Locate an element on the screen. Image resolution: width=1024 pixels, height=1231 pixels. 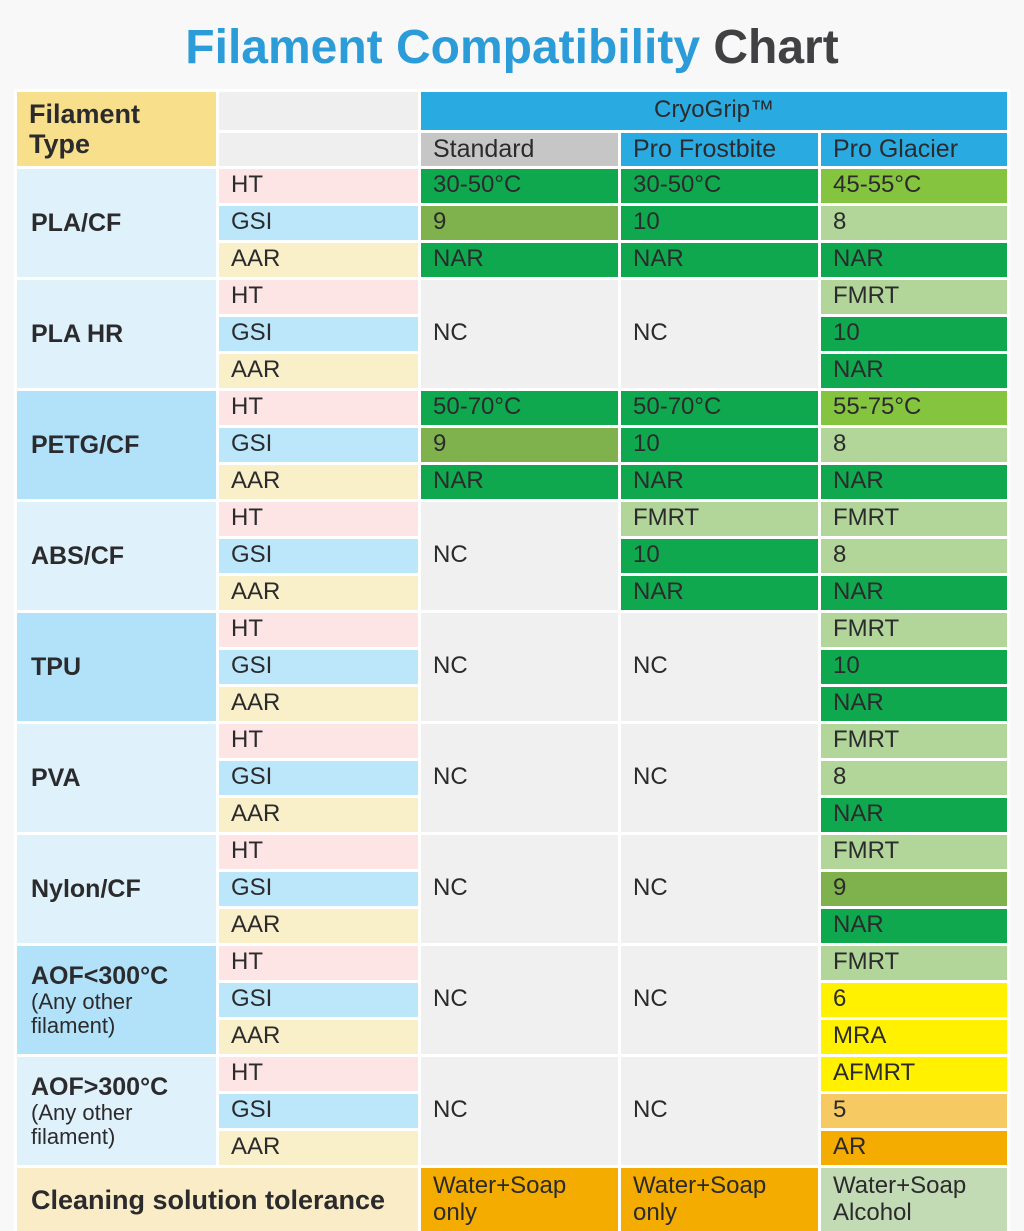
table-row: TPU HT NC NC FMRT is located at coordinates (512, 666).